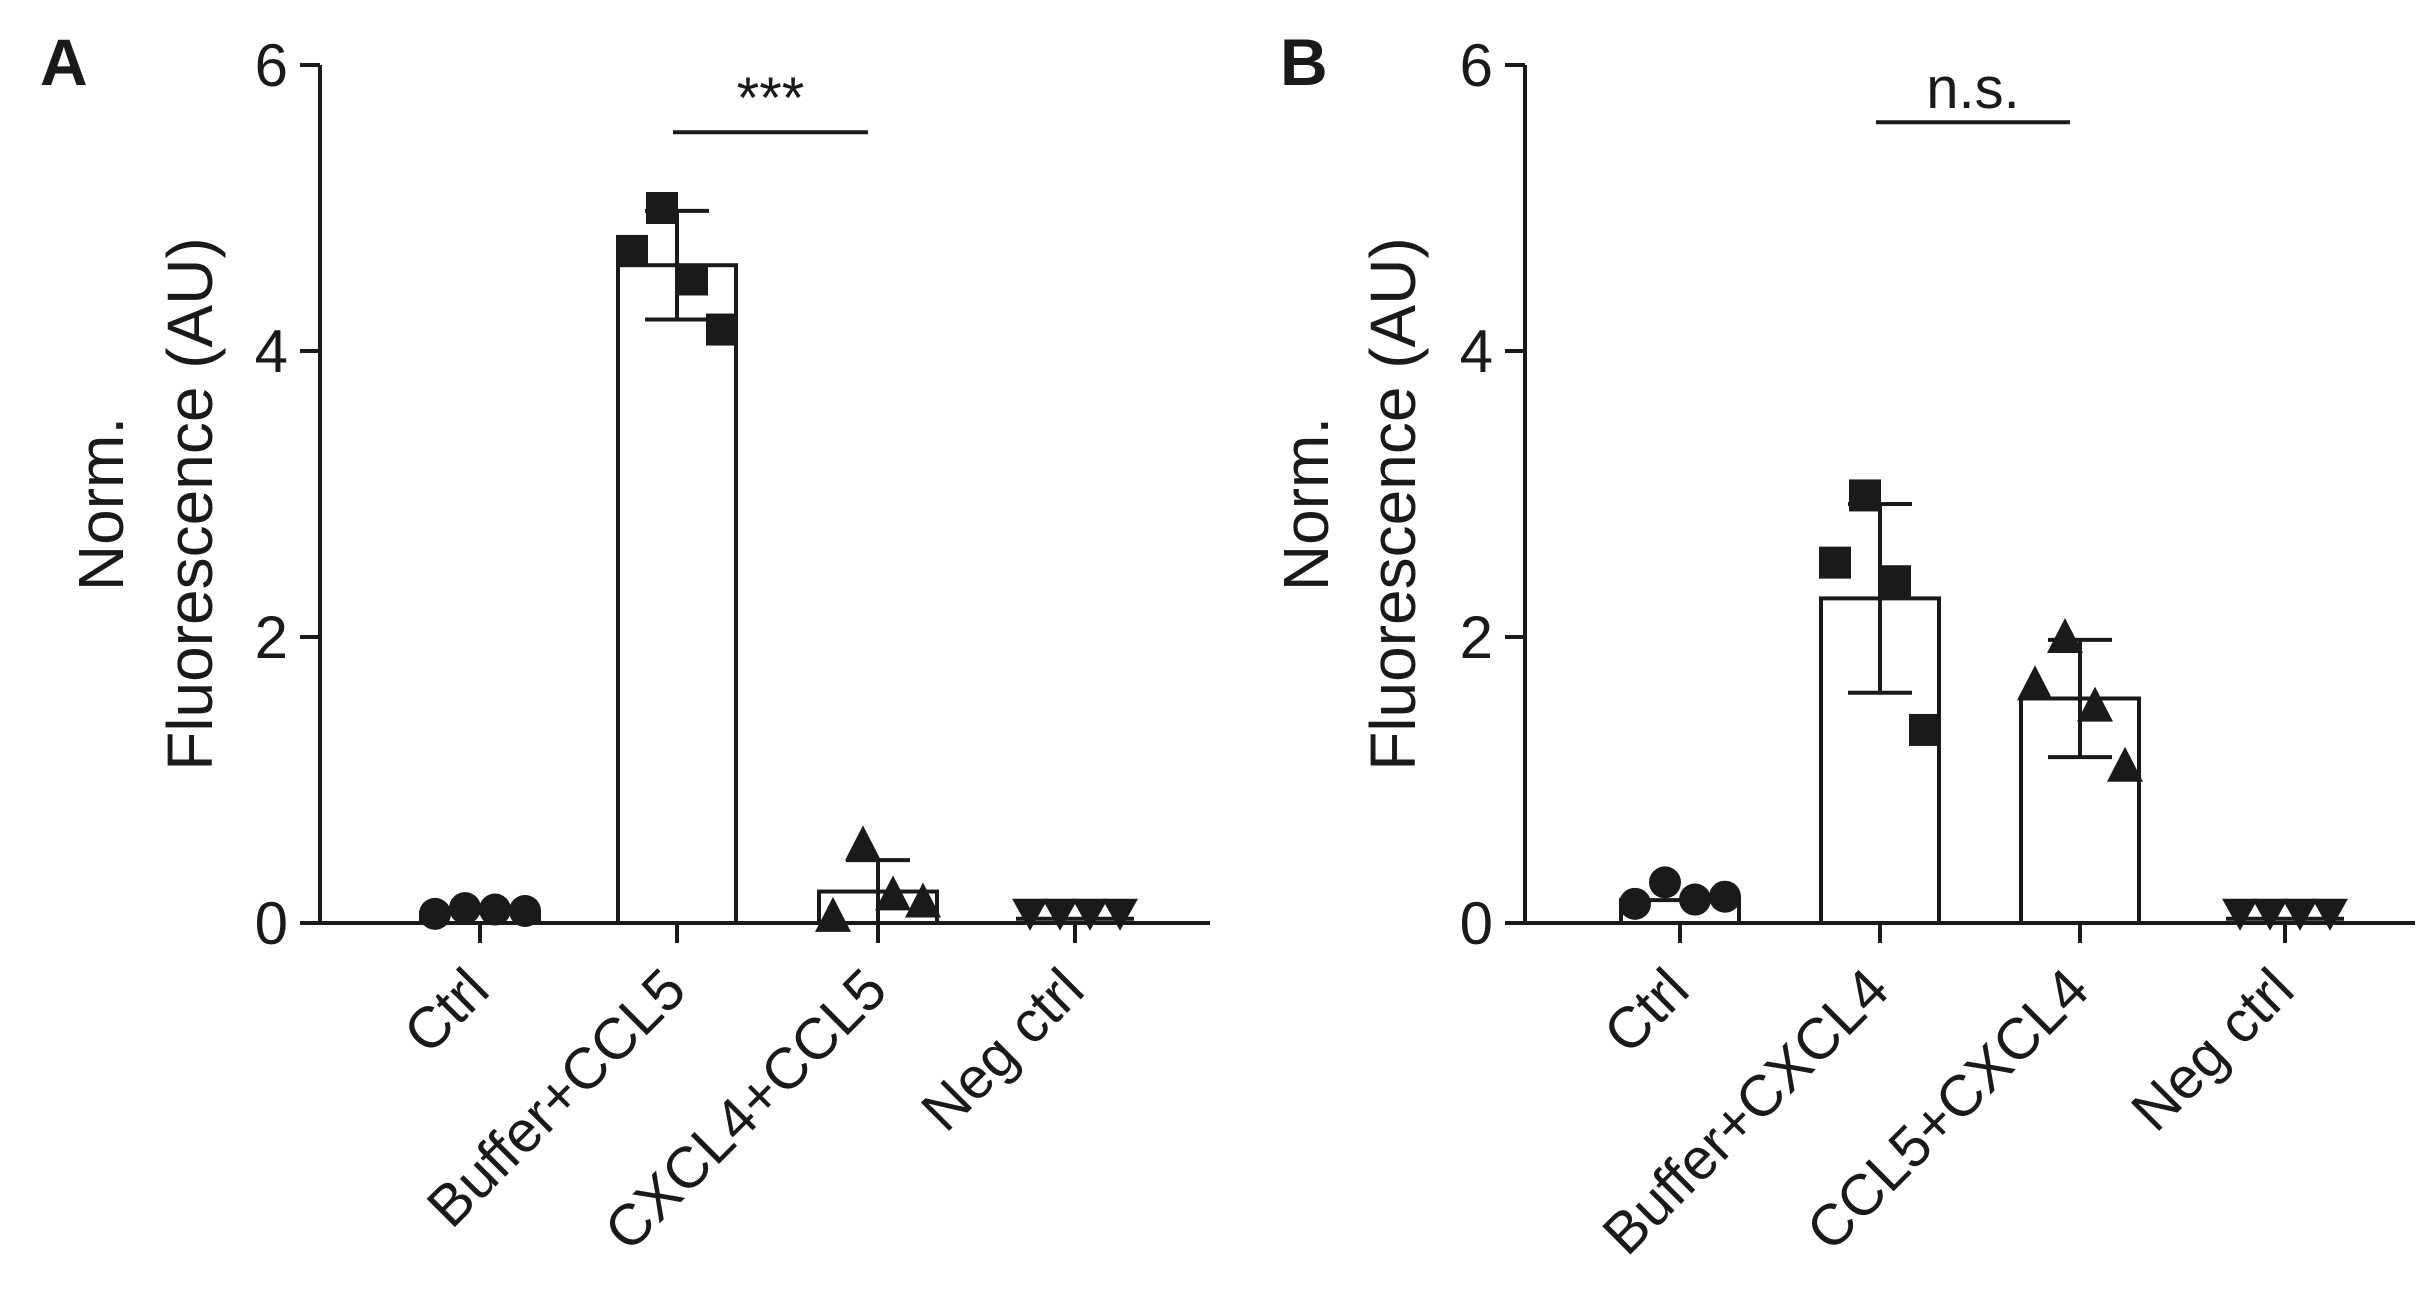 The width and height of the screenshot is (2423, 1305). Describe the element at coordinates (677, 594) in the screenshot. I see `bar` at that location.